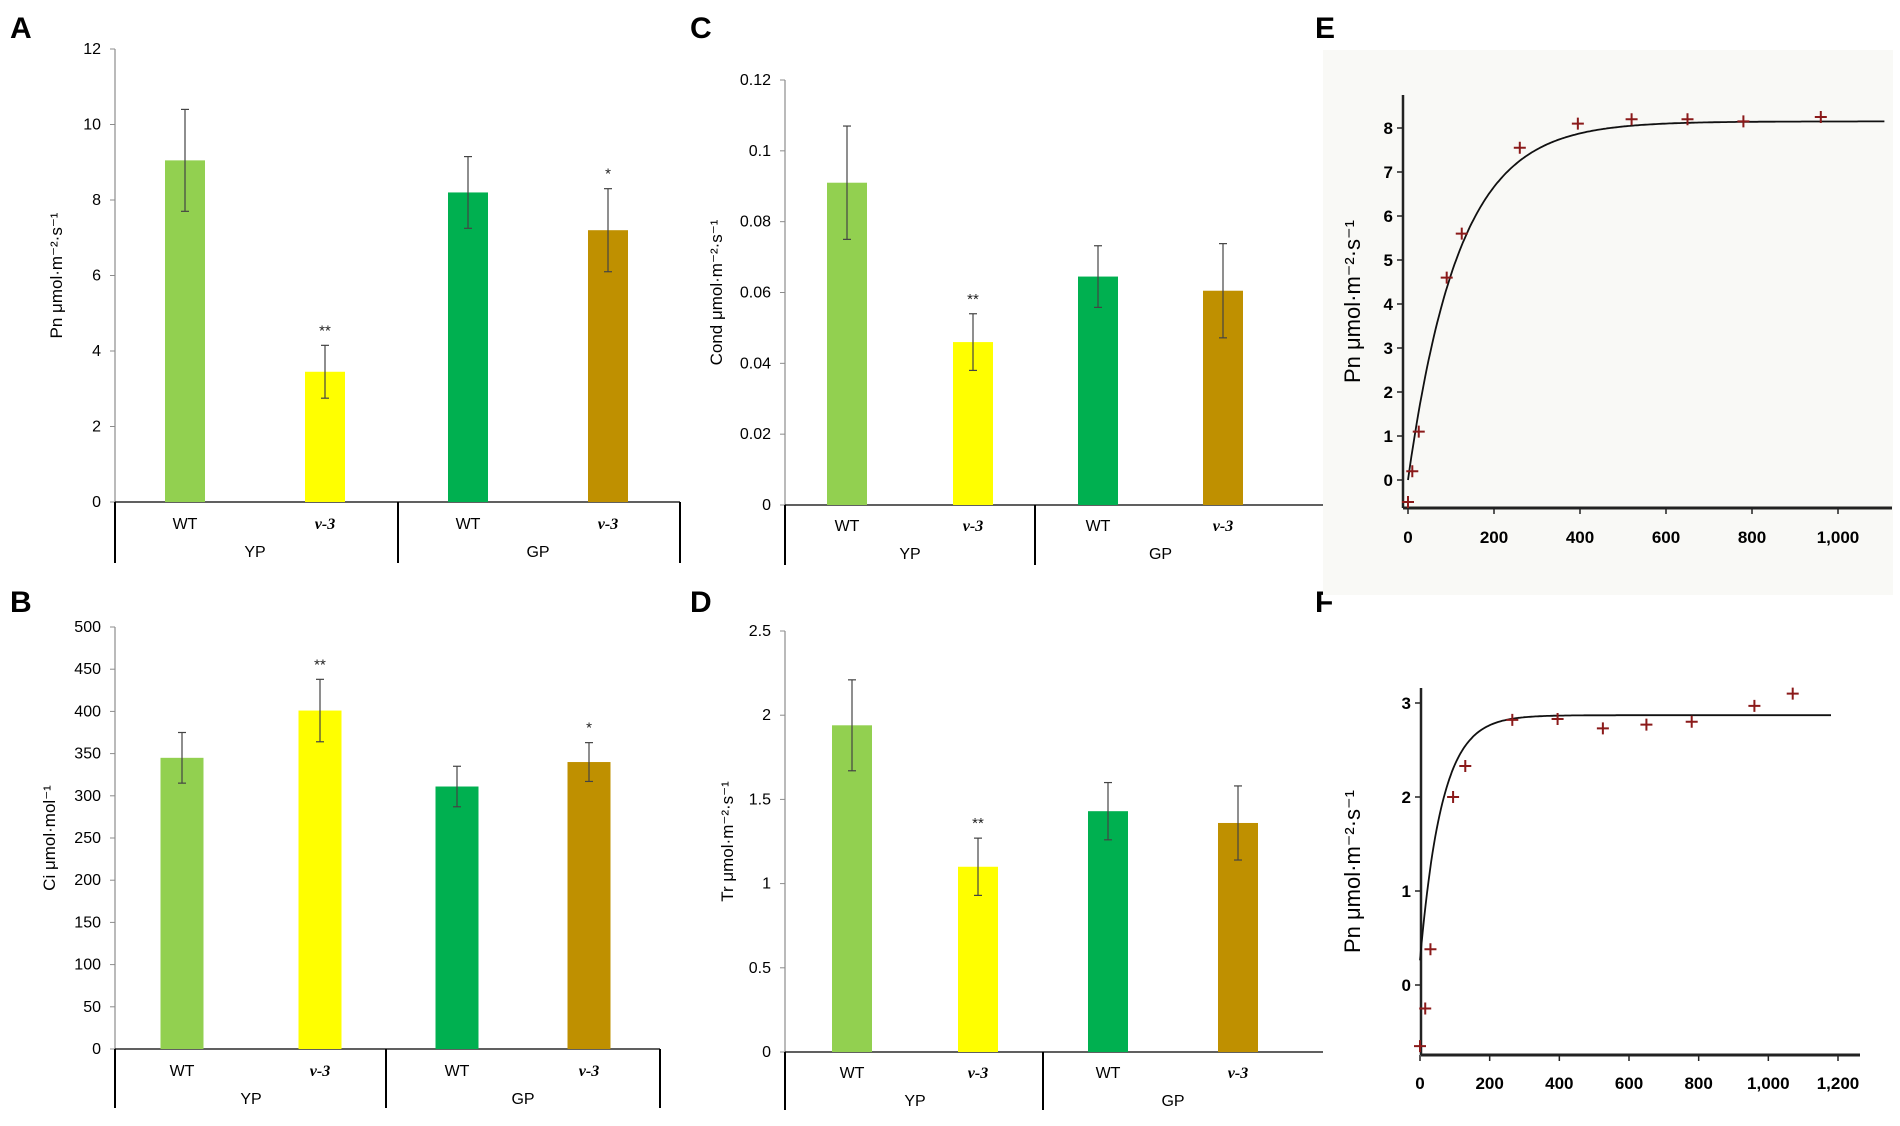 This screenshot has height=1126, width=1900. Describe the element at coordinates (92, 49) in the screenshot. I see `y-tick-label: 12` at that location.